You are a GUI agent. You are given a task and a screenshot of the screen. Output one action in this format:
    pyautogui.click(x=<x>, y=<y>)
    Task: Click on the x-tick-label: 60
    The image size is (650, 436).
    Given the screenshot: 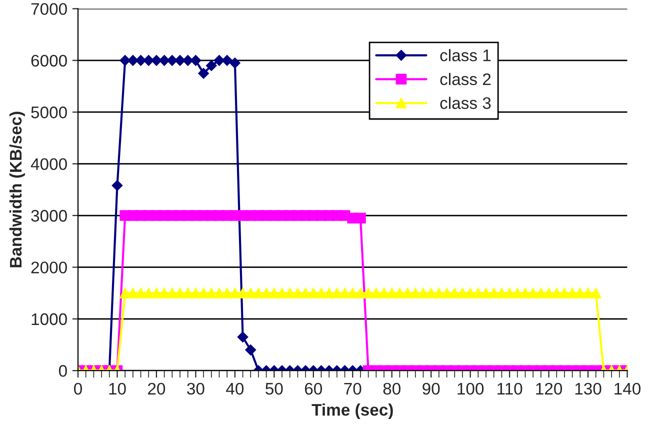 What is the action you would take?
    pyautogui.click(x=313, y=388)
    